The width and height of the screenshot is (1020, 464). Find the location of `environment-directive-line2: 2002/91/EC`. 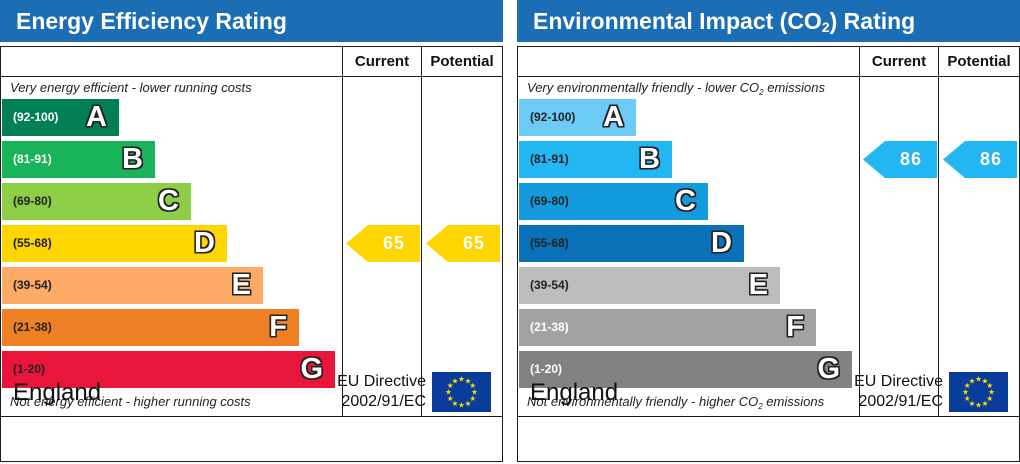

environment-directive-line2: 2002/91/EC is located at coordinates (900, 401).